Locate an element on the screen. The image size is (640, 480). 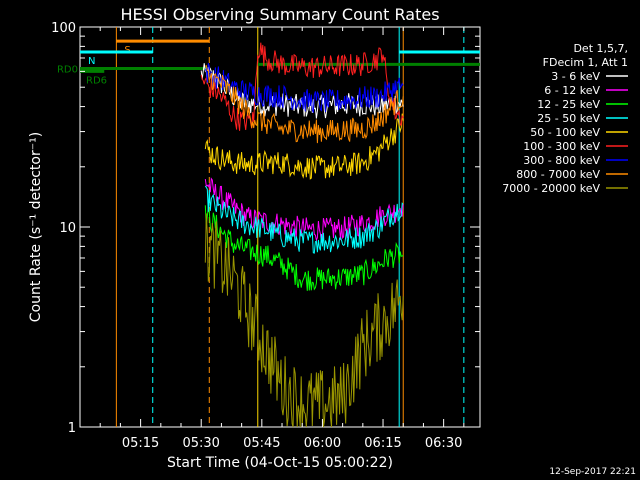
x-tick-label-3: 06:00 is located at coordinates (322, 443).